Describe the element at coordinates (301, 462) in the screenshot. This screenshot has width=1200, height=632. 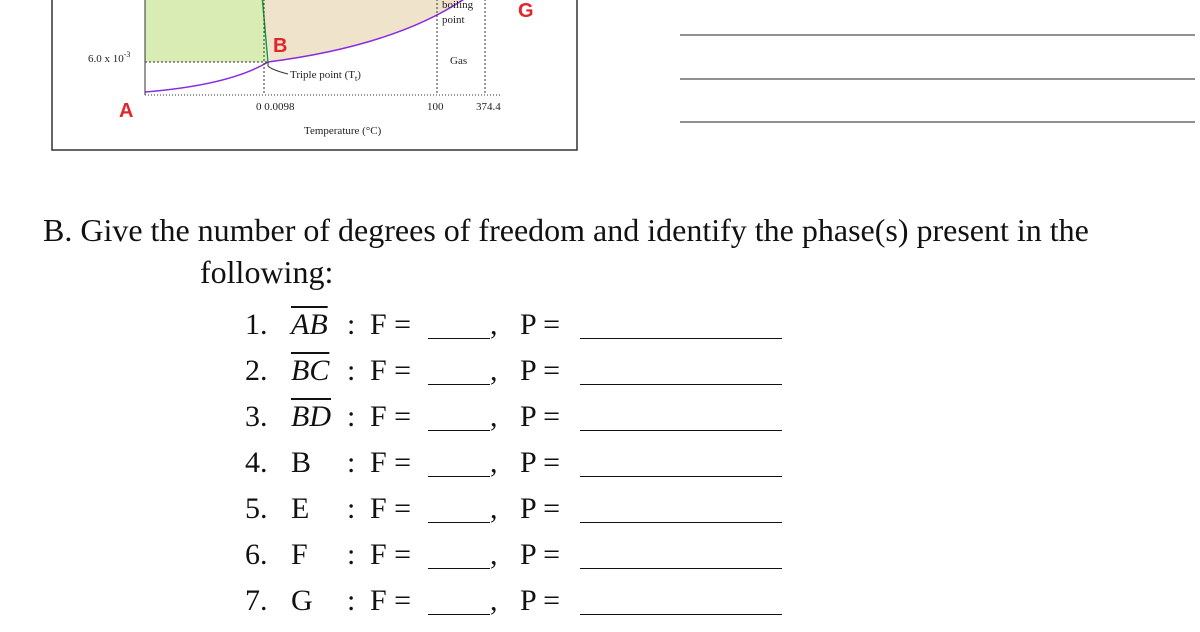
I see `item-label: B` at that location.